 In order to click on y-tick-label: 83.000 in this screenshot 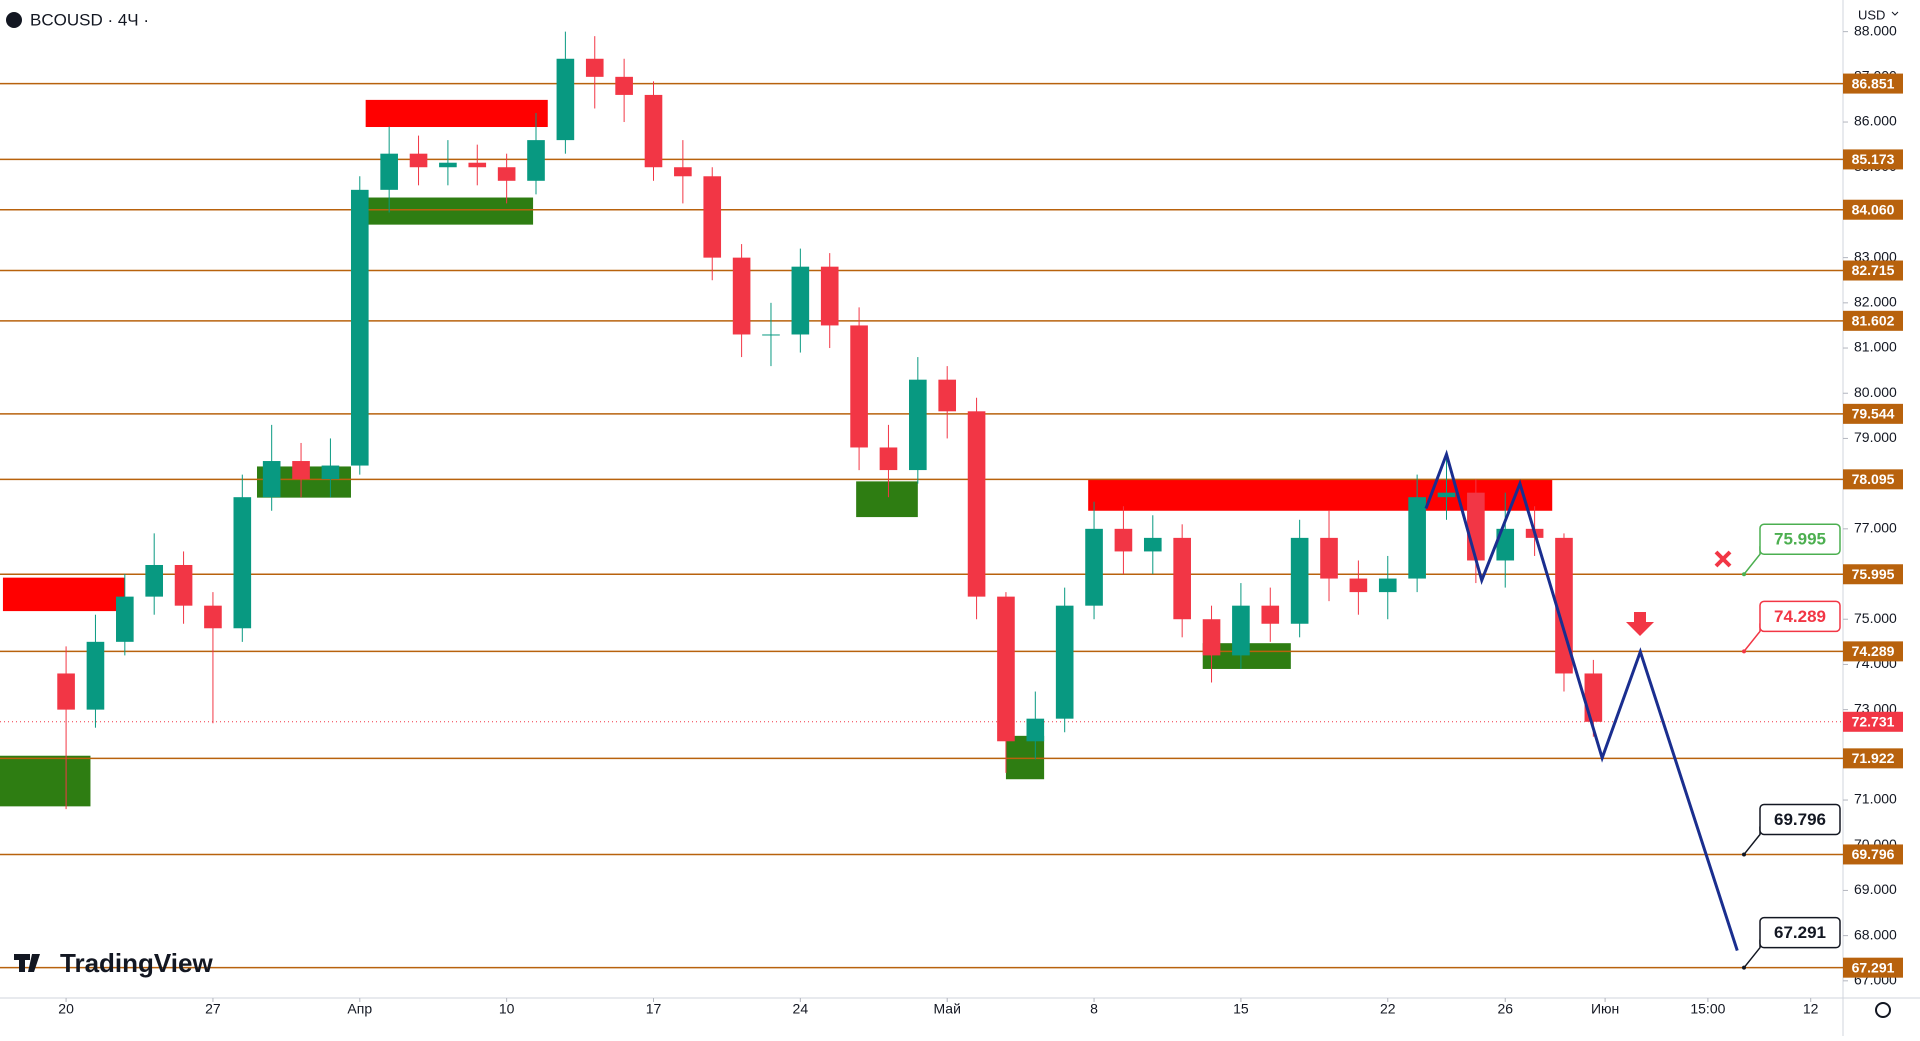, I will do `click(1875, 256)`.